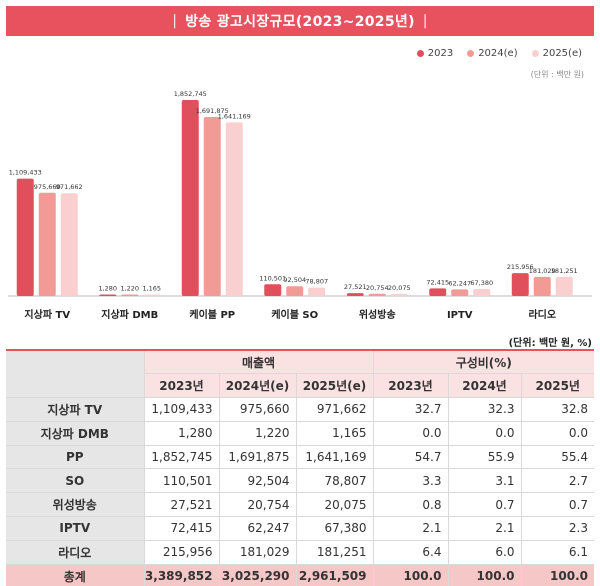  I want to click on legend-item-2024: 2024(e), so click(492, 53).